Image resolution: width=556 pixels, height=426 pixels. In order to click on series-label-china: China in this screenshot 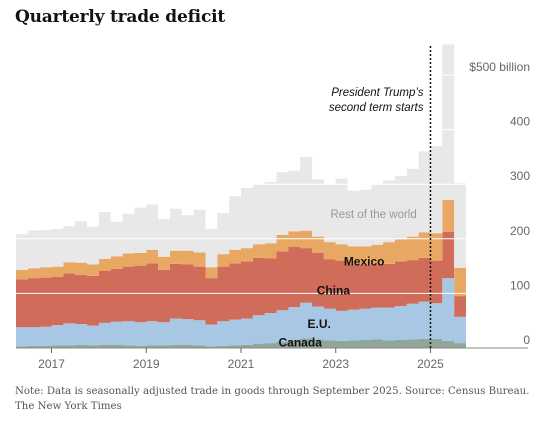, I will do `click(334, 291)`.